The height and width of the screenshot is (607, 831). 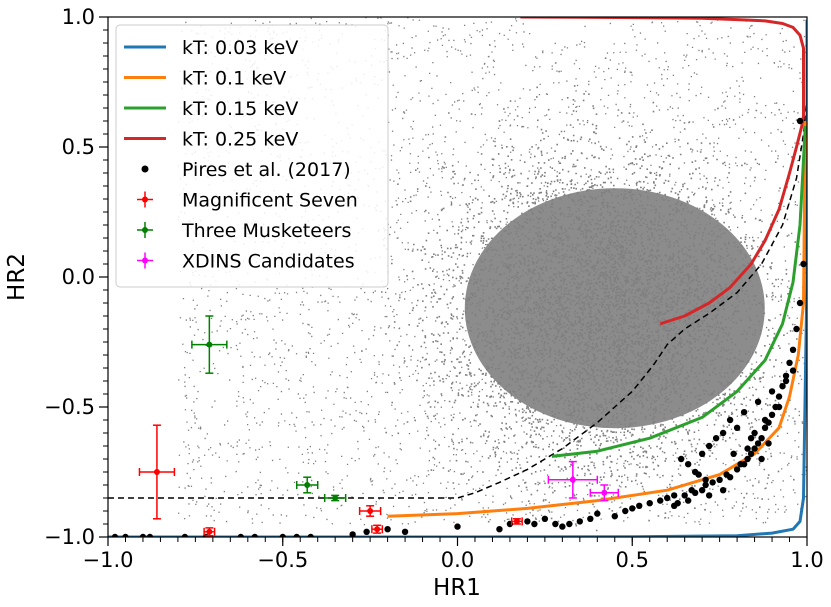 What do you see at coordinates (632, 560) in the screenshot?
I see `x-tick-label: 0.5` at bounding box center [632, 560].